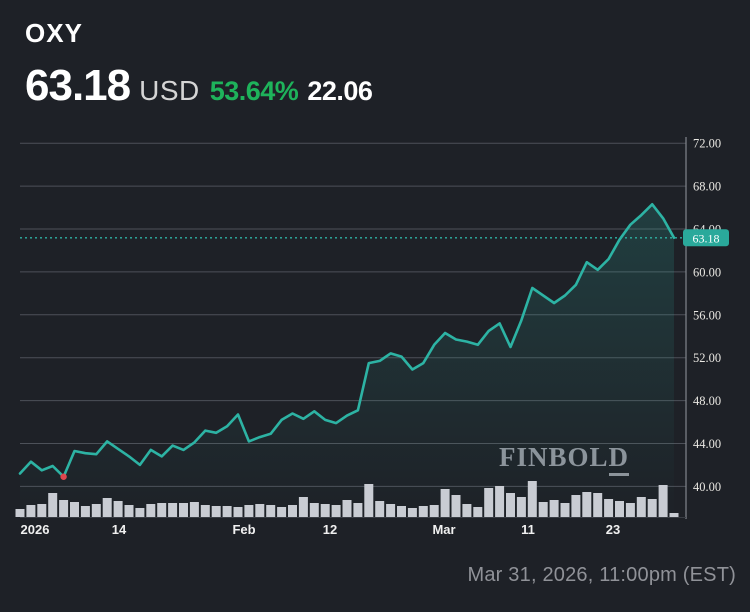 The height and width of the screenshot is (612, 750). Describe the element at coordinates (707, 401) in the screenshot. I see `y-axis-label: 48.00` at that location.